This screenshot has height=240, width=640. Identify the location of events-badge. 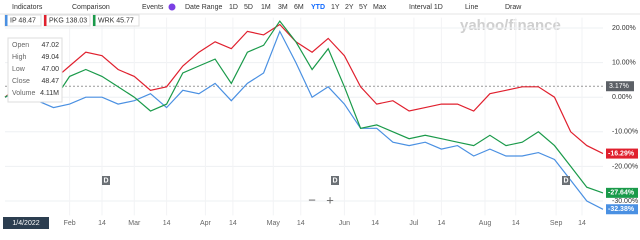
(172, 7).